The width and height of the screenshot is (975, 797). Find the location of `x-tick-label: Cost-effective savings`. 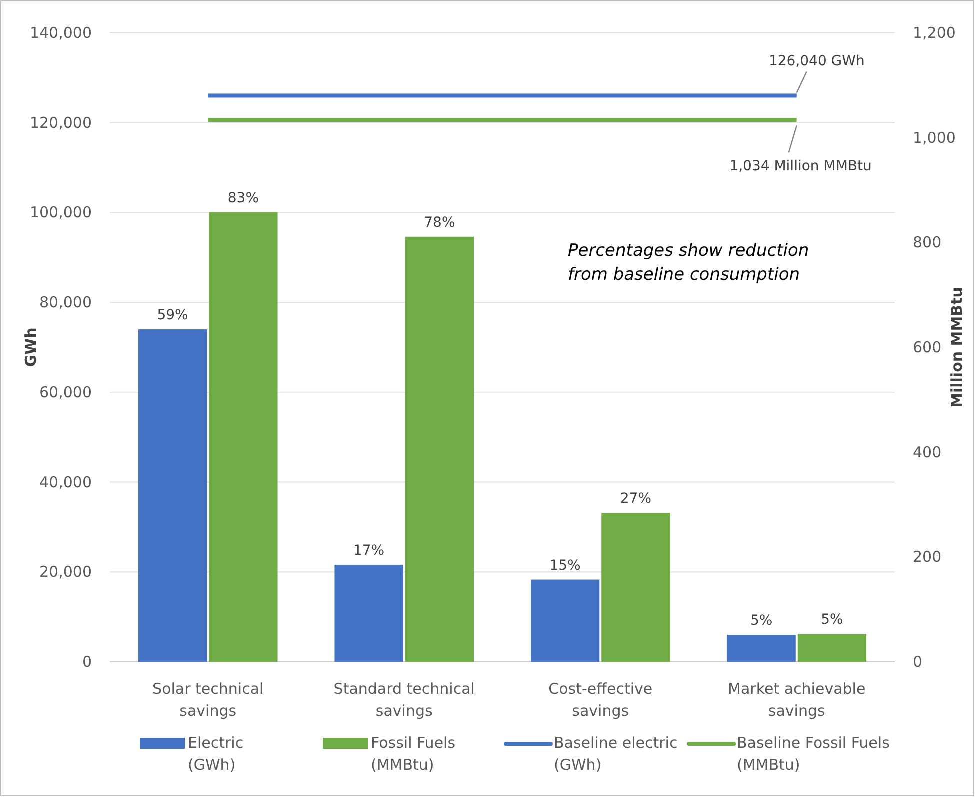

x-tick-label: Cost-effective savings is located at coordinates (600, 700).